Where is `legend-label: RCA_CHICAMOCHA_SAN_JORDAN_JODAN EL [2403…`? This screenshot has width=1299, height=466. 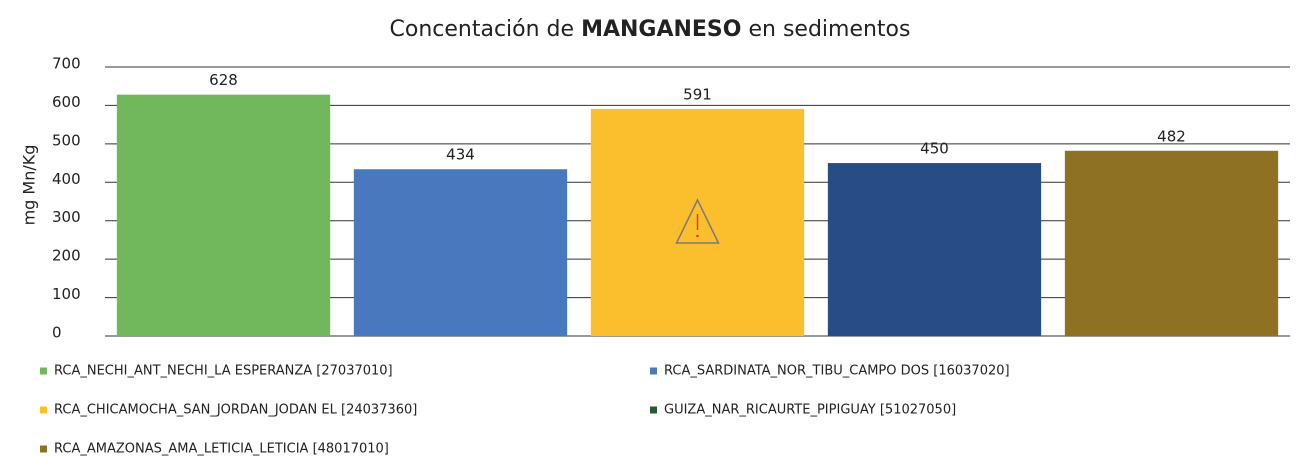 legend-label: RCA_CHICAMOCHA_SAN_JORDAN_JODAN EL [2403… is located at coordinates (235, 410).